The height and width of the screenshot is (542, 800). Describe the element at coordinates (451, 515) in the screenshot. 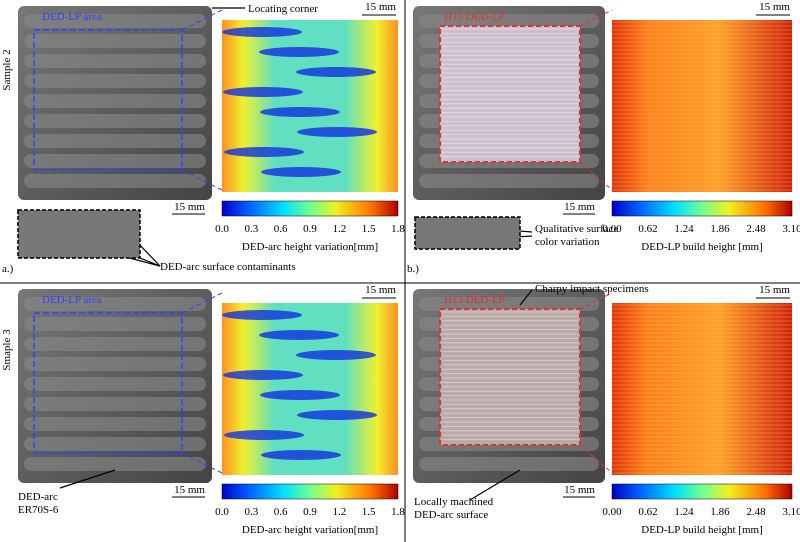

I see `annotation: DED-arc surface` at that location.